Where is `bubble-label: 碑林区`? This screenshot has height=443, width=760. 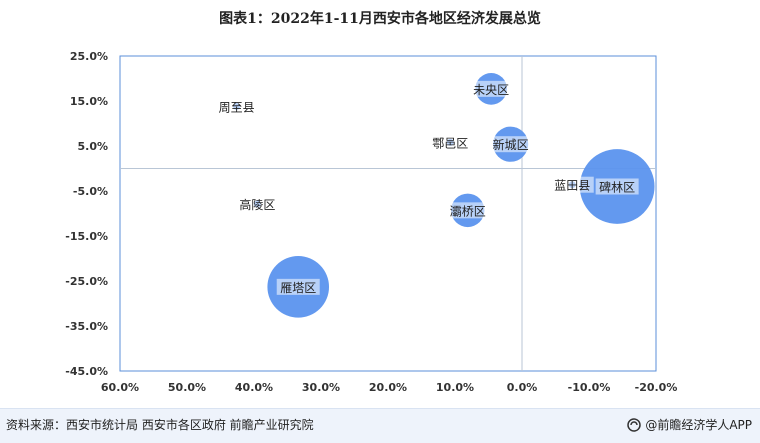
bubble-label: 碑林区 is located at coordinates (617, 187).